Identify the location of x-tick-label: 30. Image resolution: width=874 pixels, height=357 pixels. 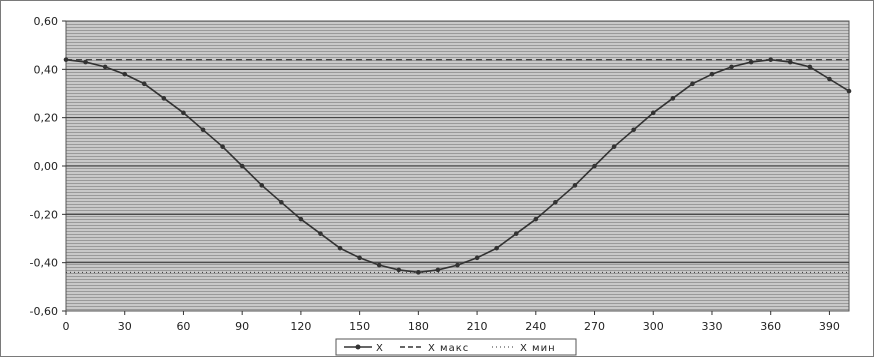
(125, 326).